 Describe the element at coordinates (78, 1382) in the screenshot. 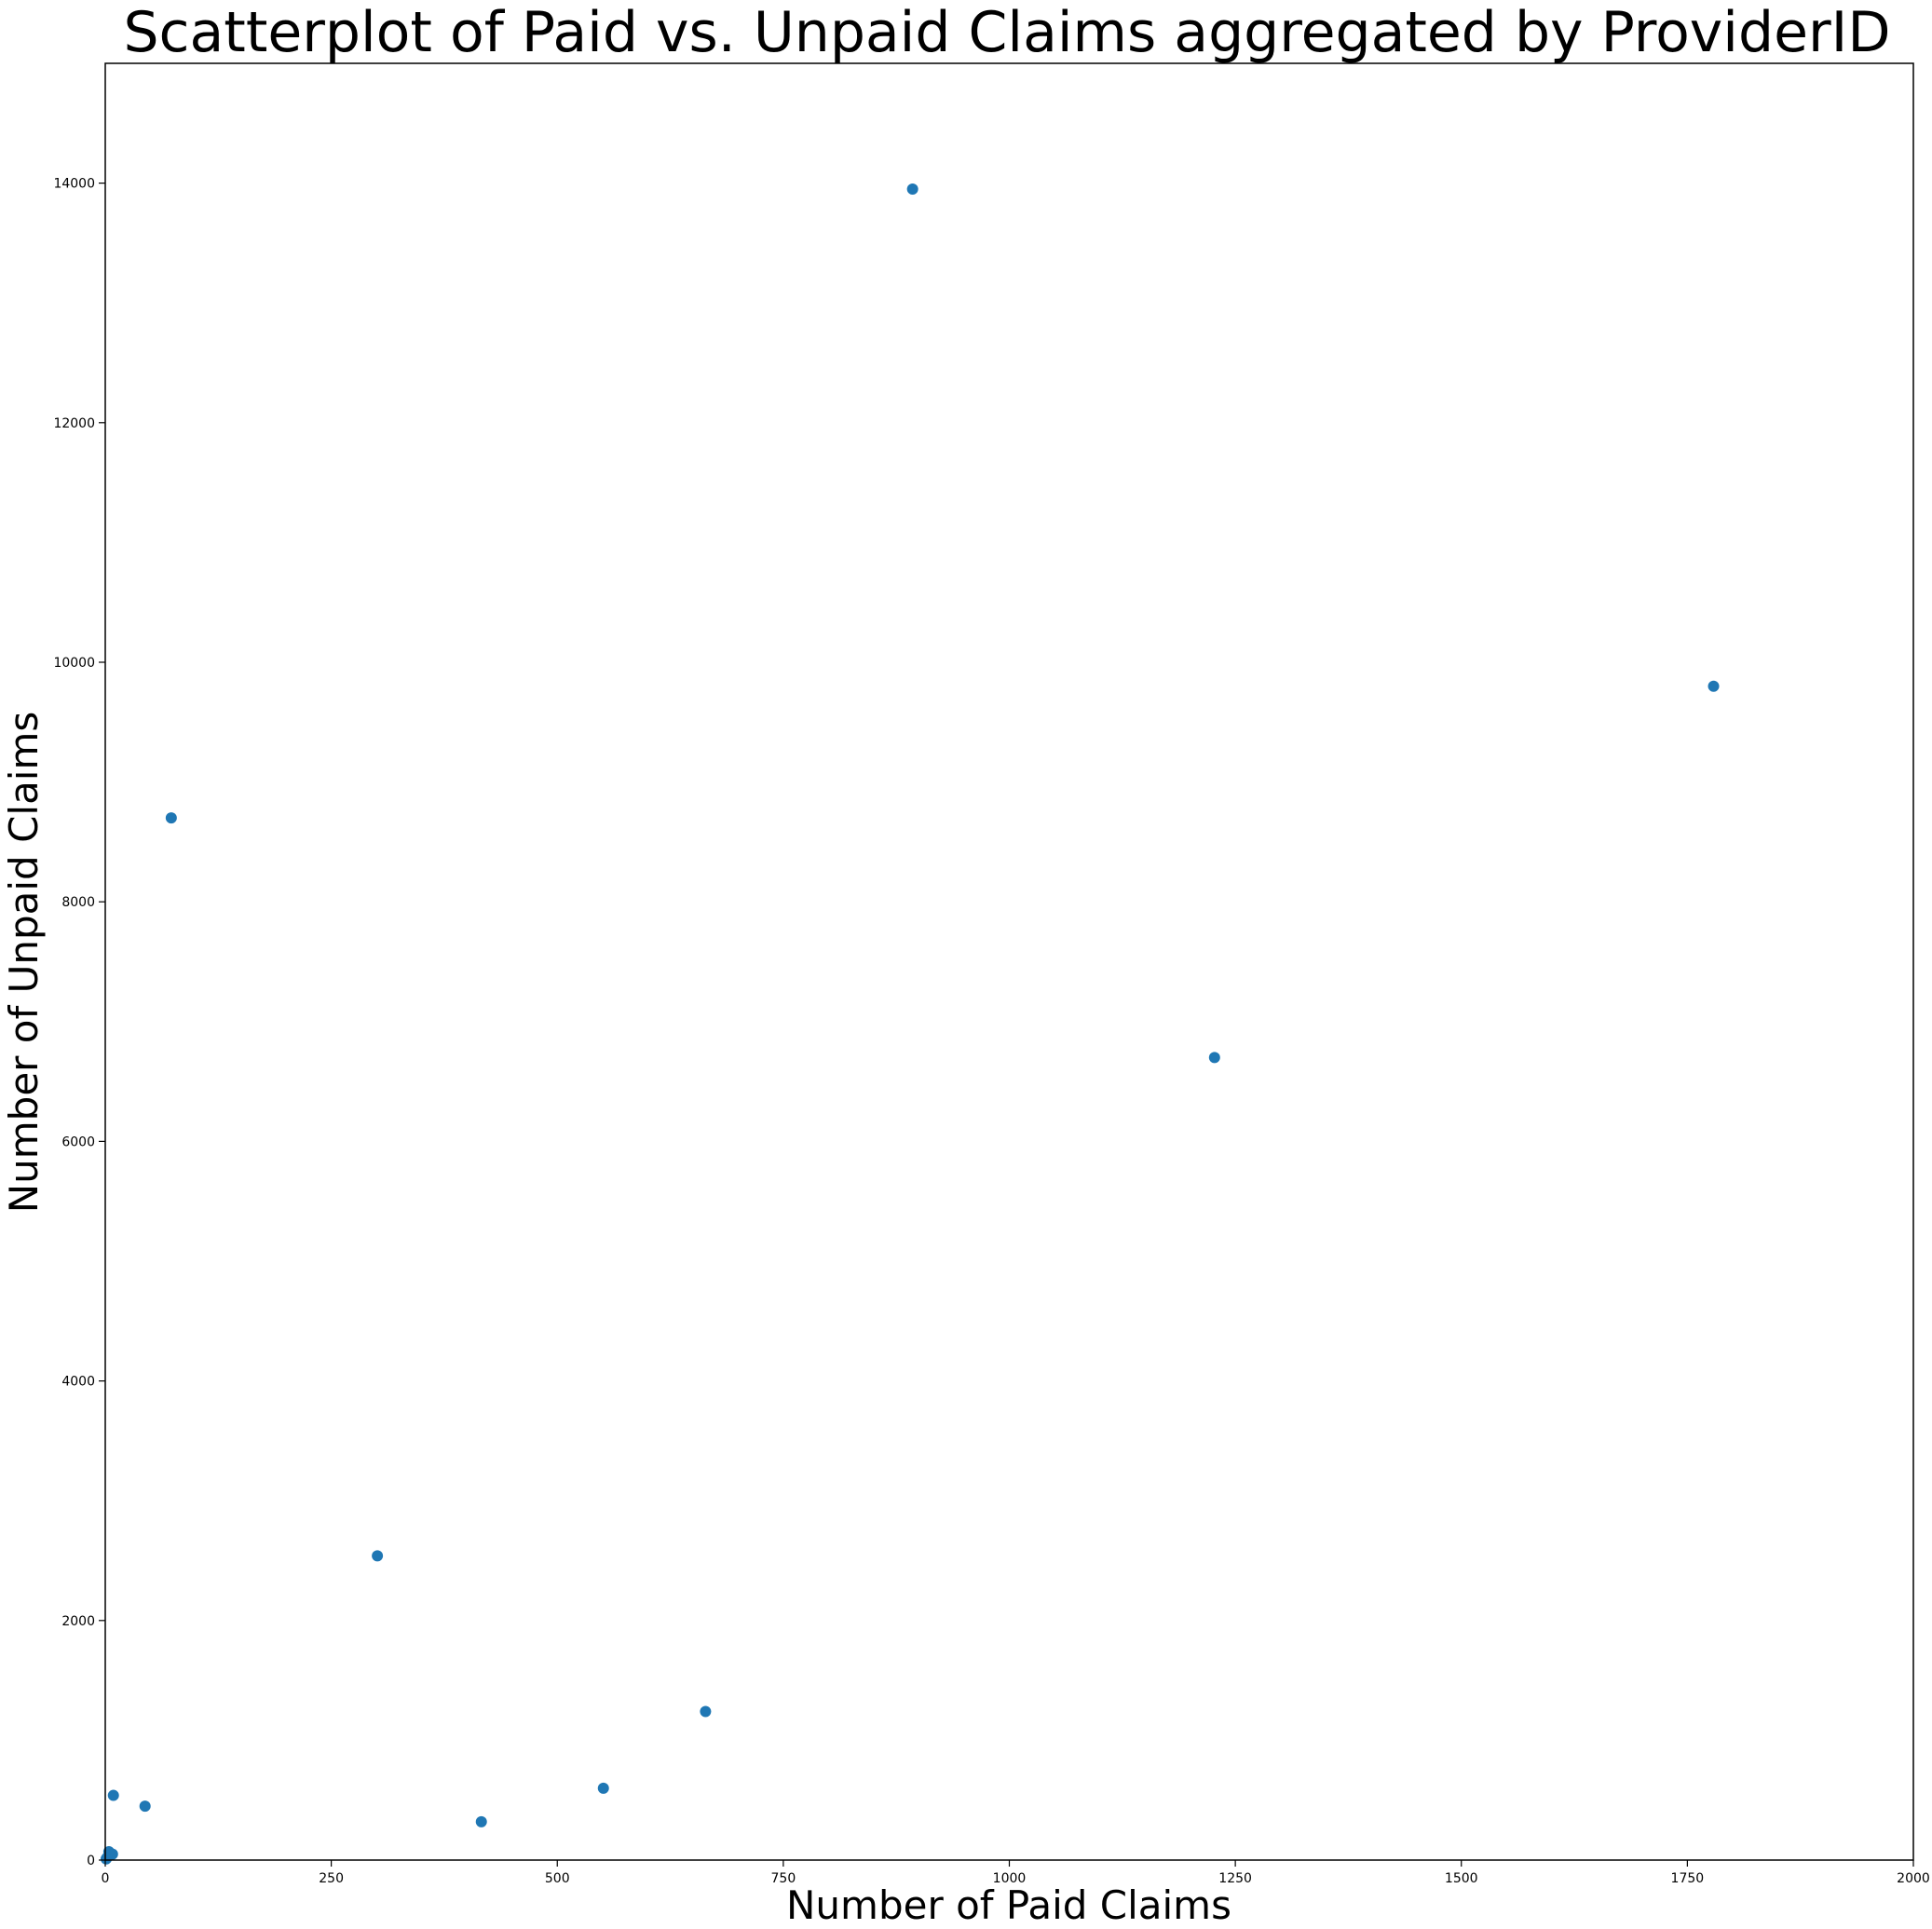

I see `y-tick-label: 4000` at that location.